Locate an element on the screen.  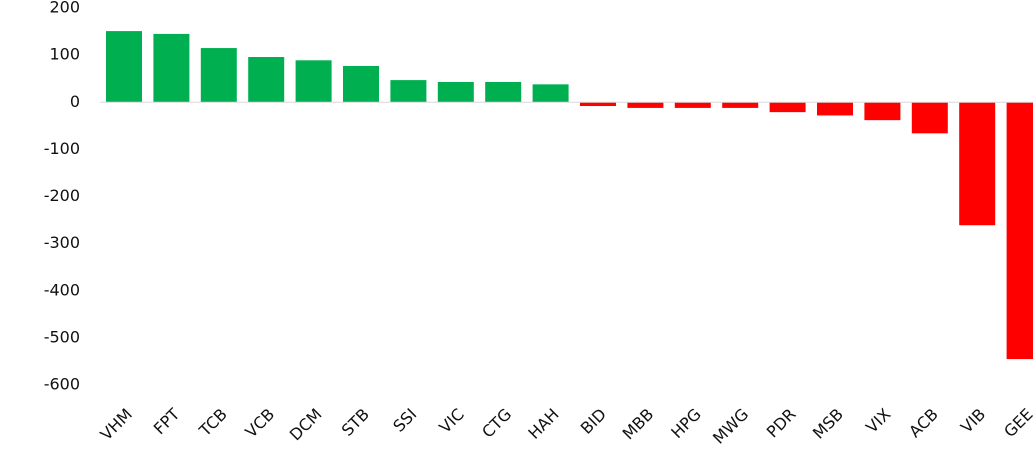
x-tick-label: VIX is located at coordinates (878, 421).